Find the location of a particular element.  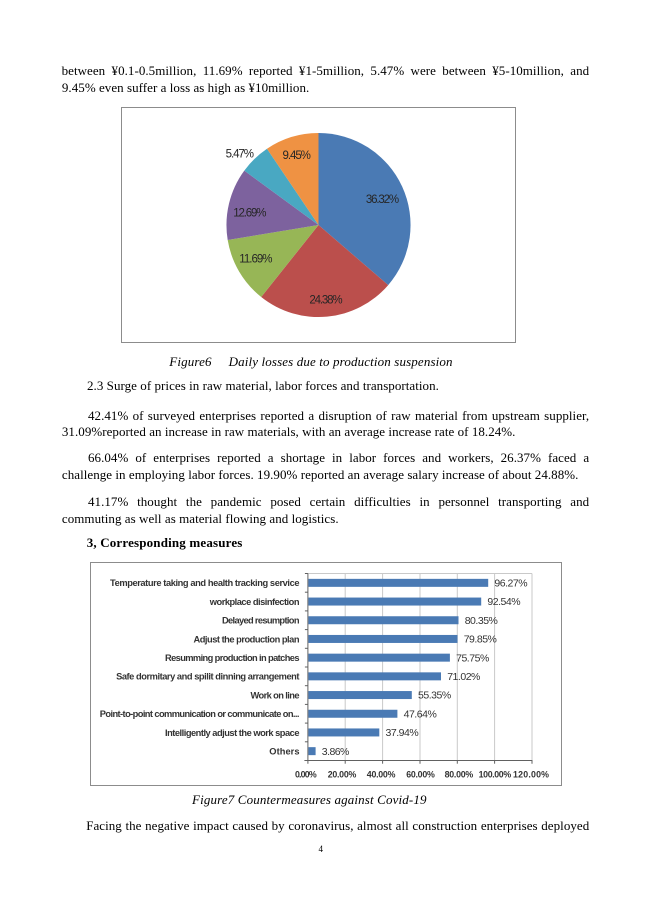

svg-text: 100.00% is located at coordinates (494, 775).